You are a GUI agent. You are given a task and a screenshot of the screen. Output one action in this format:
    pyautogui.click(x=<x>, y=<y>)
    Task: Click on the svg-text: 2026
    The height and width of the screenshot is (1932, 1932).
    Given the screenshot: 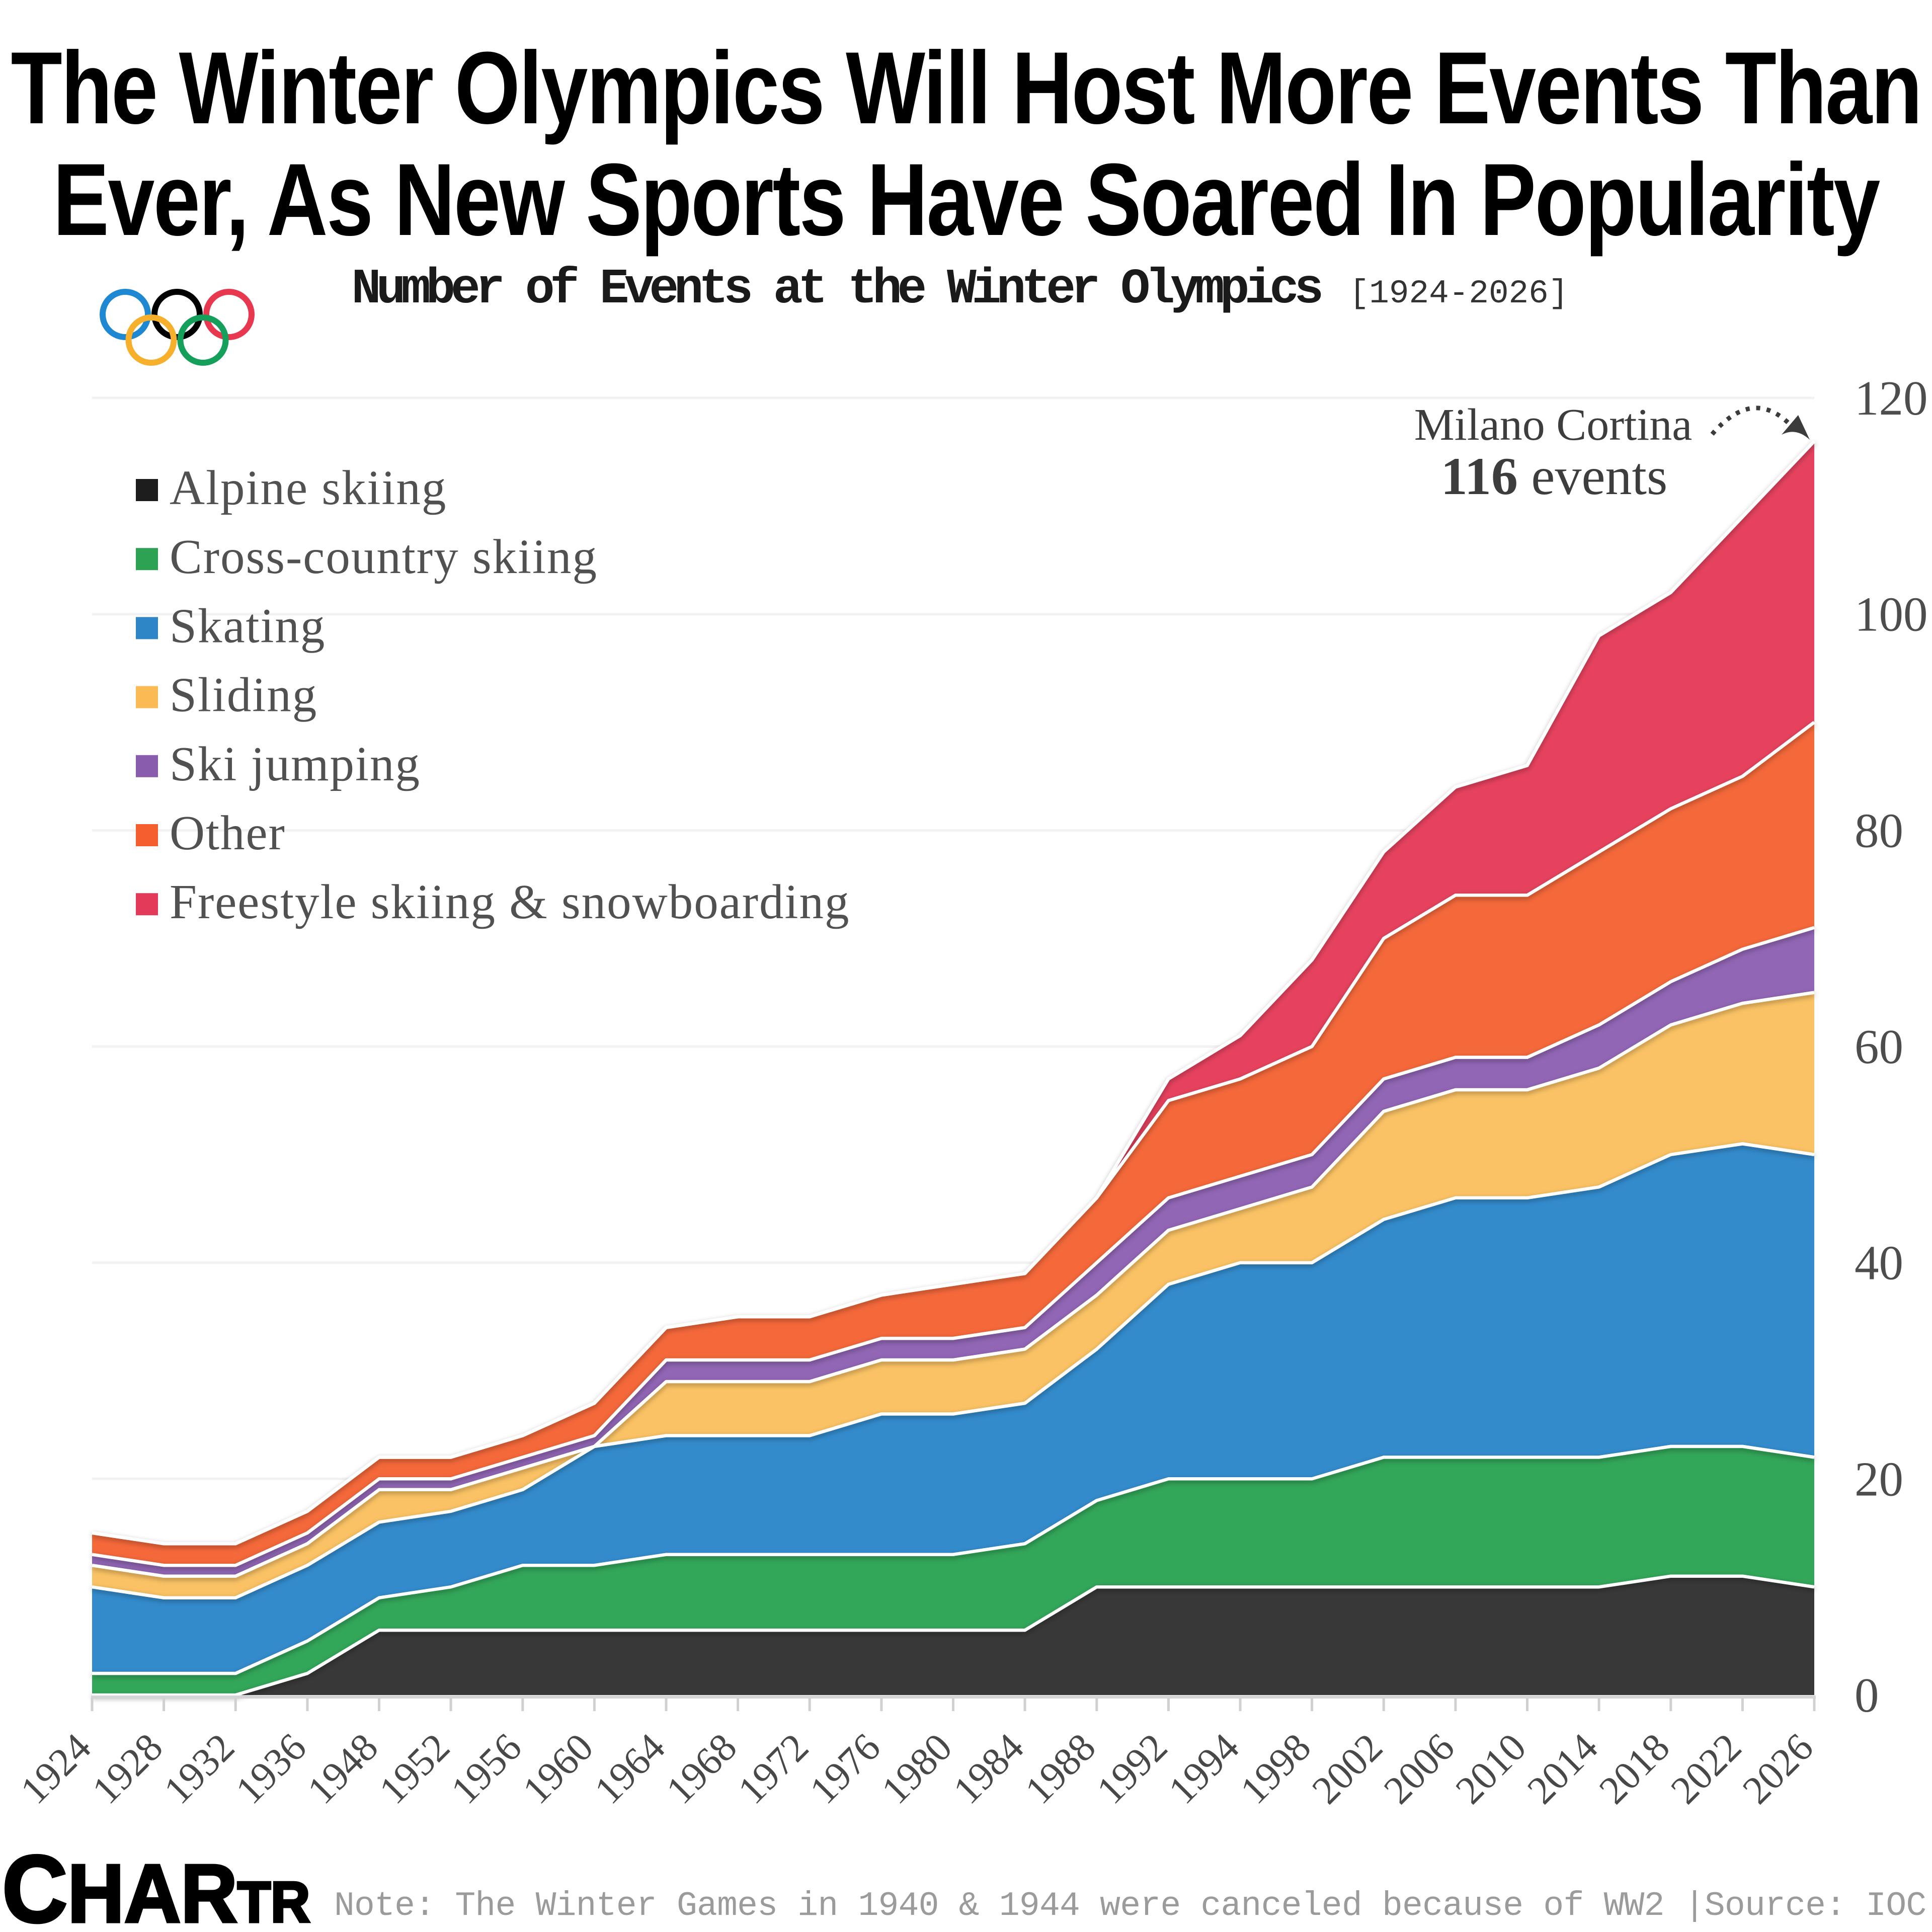 What is the action you would take?
    pyautogui.click(x=1777, y=1769)
    